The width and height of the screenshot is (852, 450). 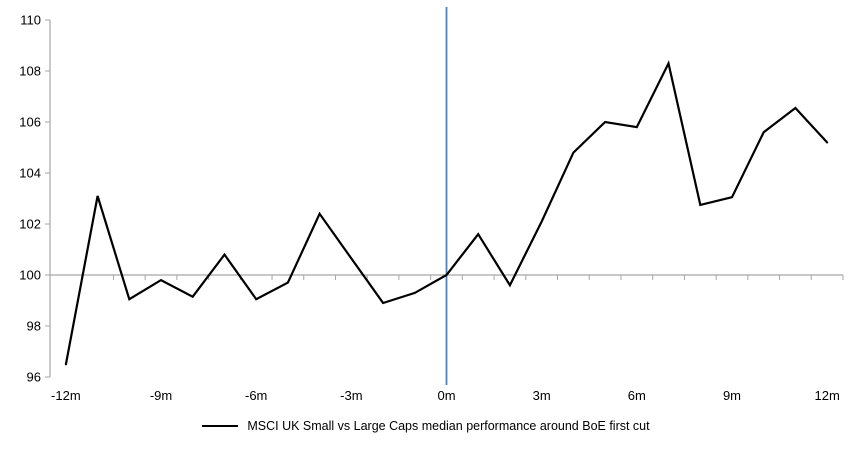 I want to click on y-axis-tick-label: 110, so click(x=30, y=20).